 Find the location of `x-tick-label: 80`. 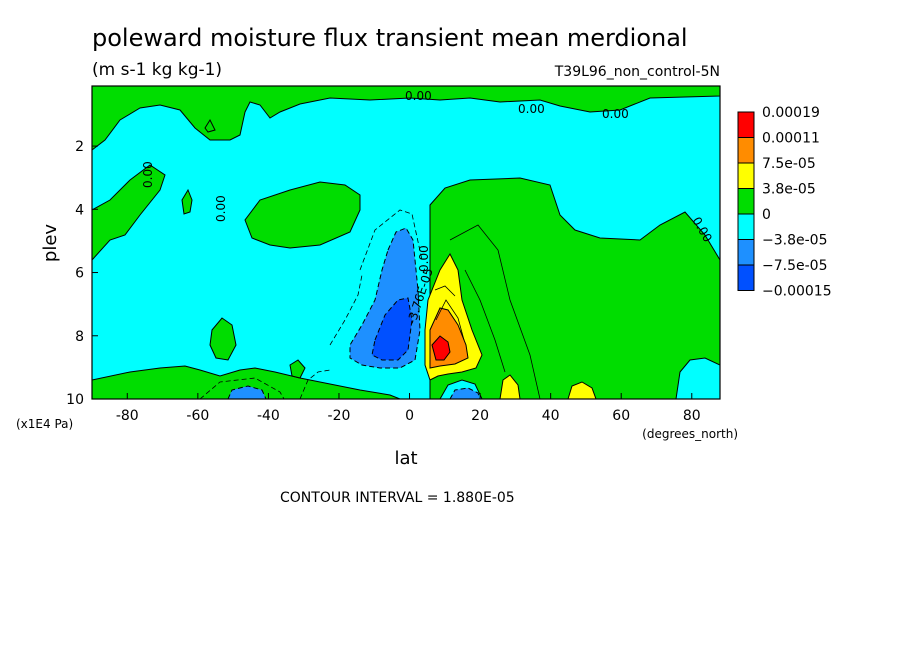

x-tick-label: 80 is located at coordinates (692, 416).